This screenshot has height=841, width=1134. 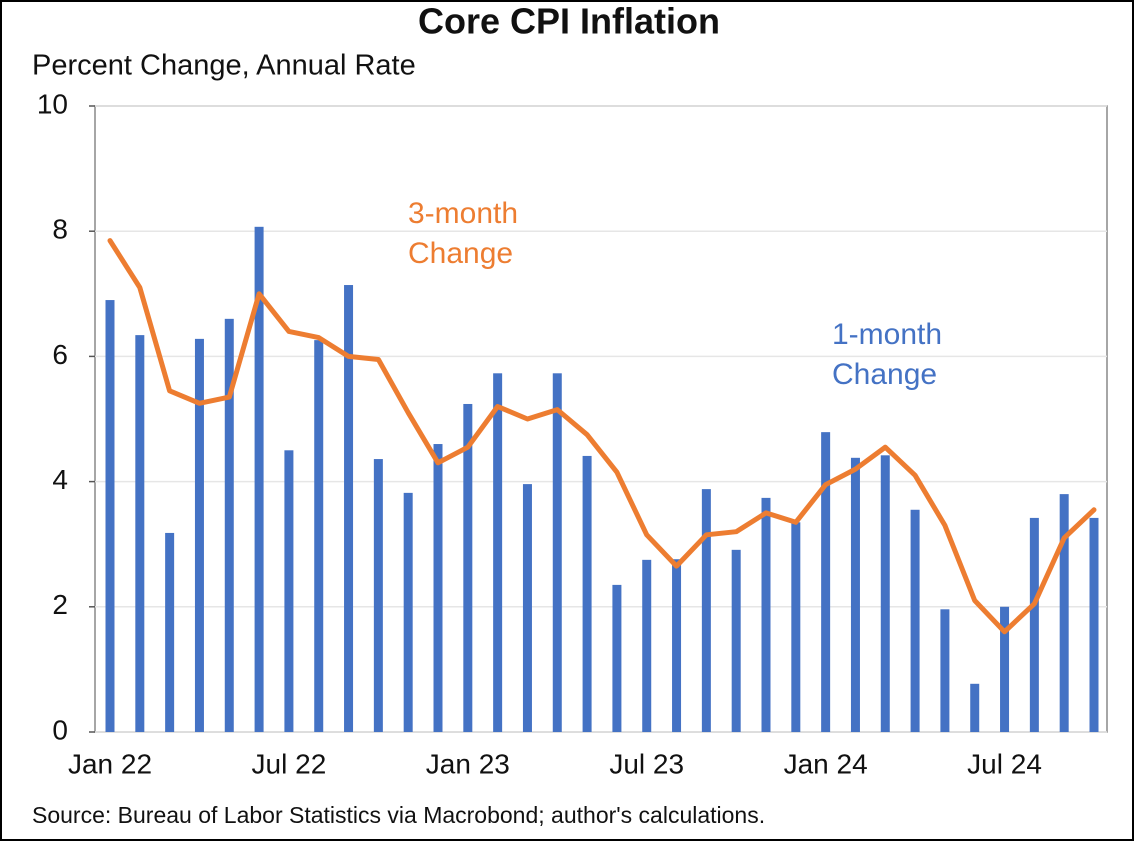 What do you see at coordinates (646, 763) in the screenshot?
I see `x-tick-label: Jul 23` at bounding box center [646, 763].